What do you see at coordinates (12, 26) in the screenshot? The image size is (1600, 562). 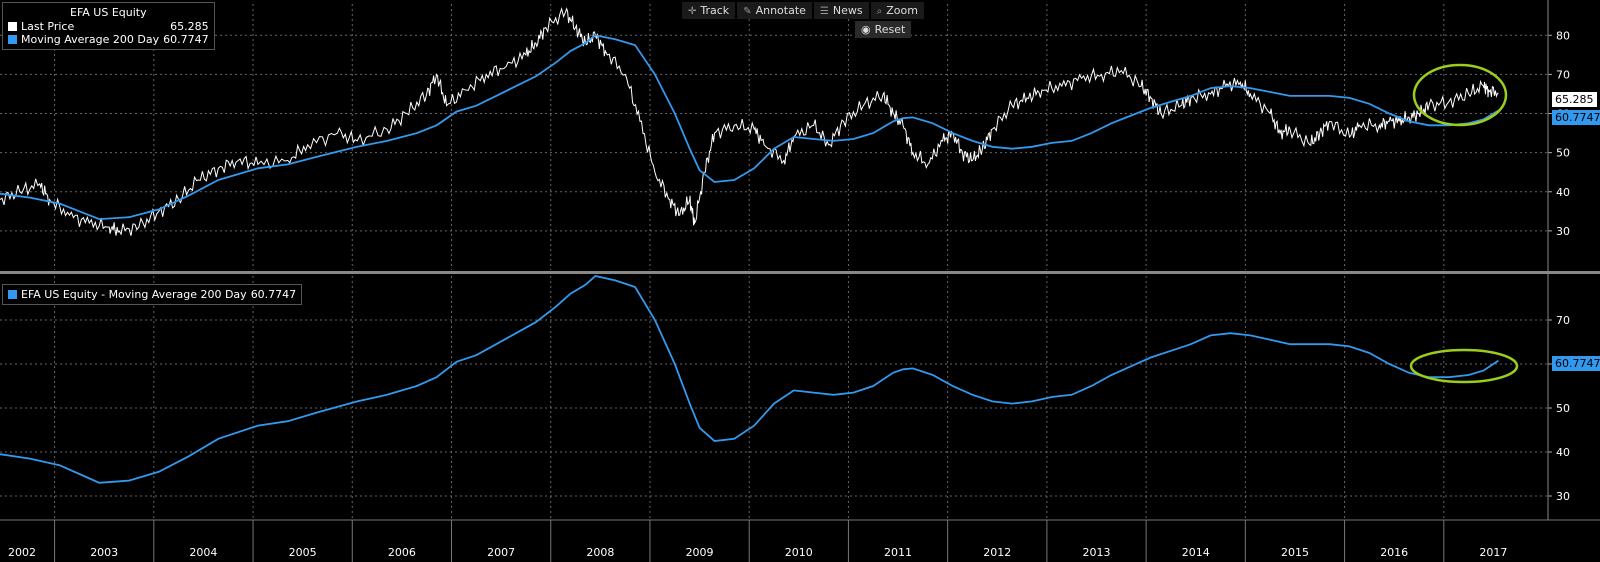 I see `legend-swatch-white` at bounding box center [12, 26].